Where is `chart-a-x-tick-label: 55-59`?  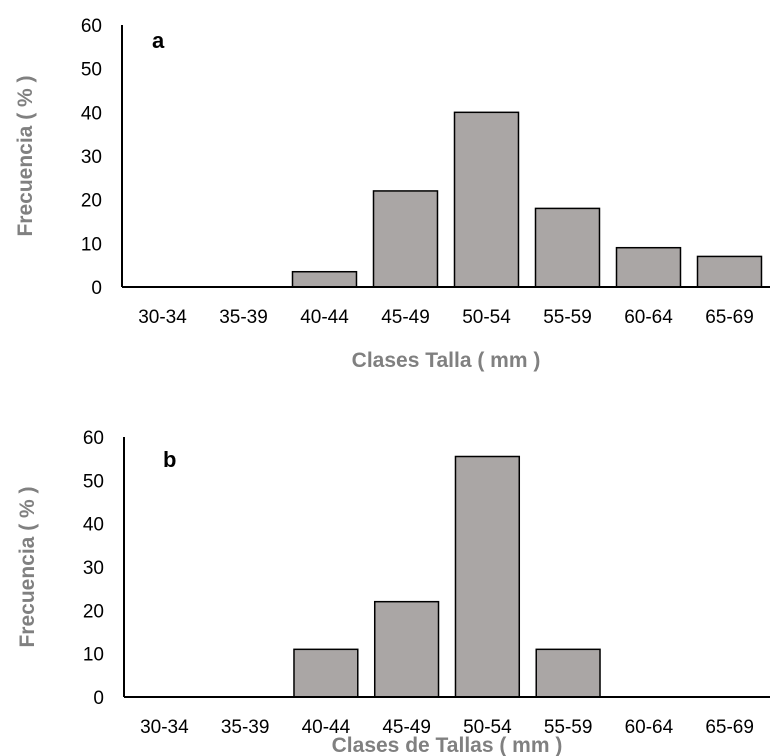 chart-a-x-tick-label: 55-59 is located at coordinates (567, 317).